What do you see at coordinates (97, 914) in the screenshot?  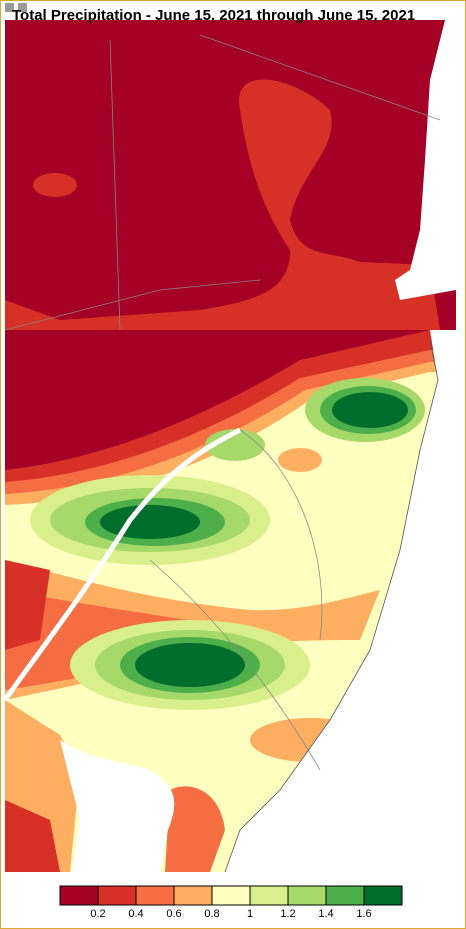 I see `legend-label: 0.2` at bounding box center [97, 914].